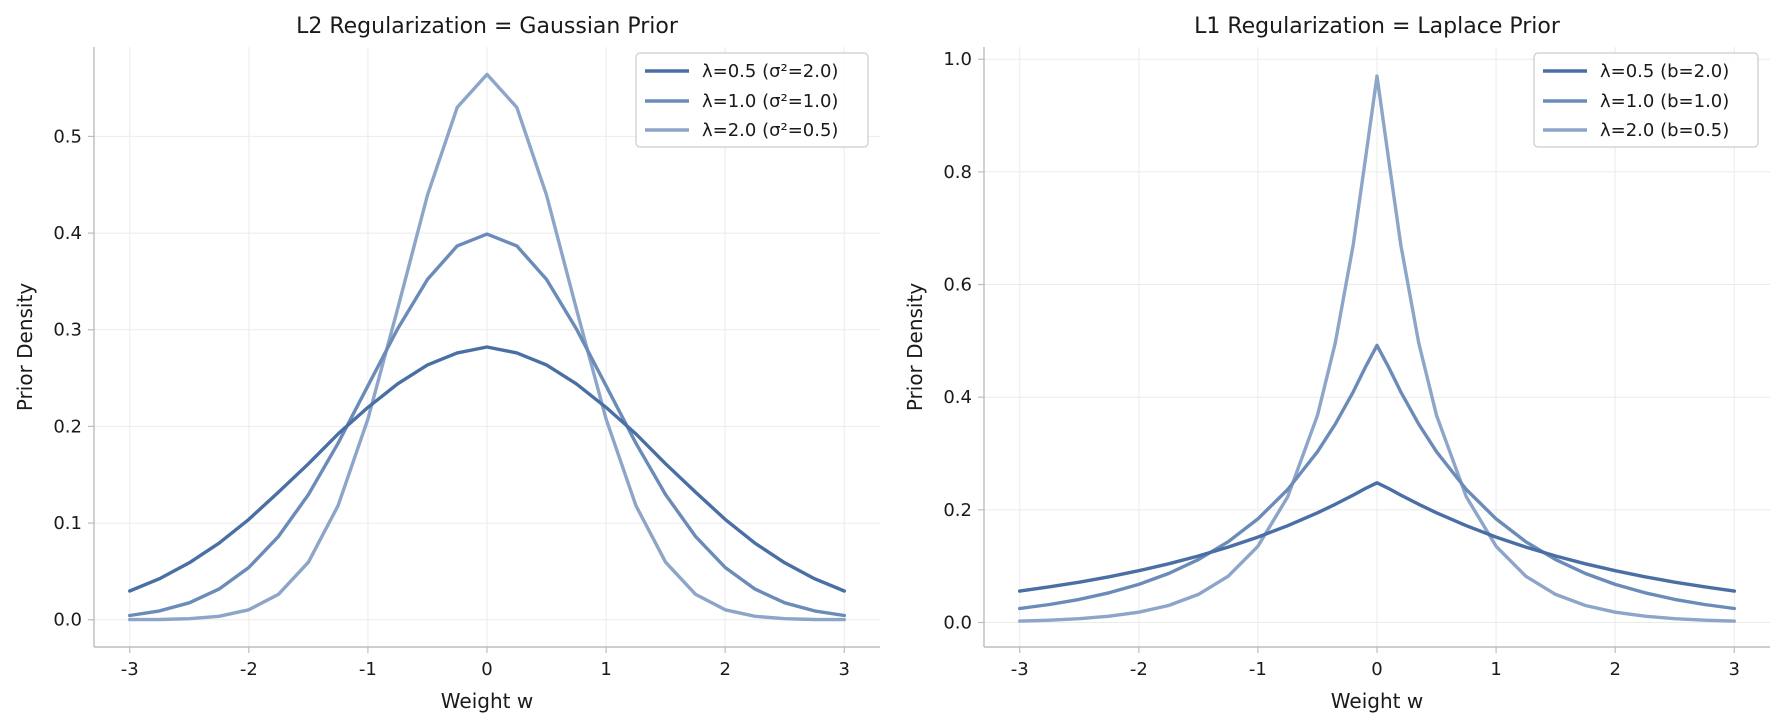 The width and height of the screenshot is (1781, 728). I want to click on x-axis-label-laplace: Weight w, so click(1377, 701).